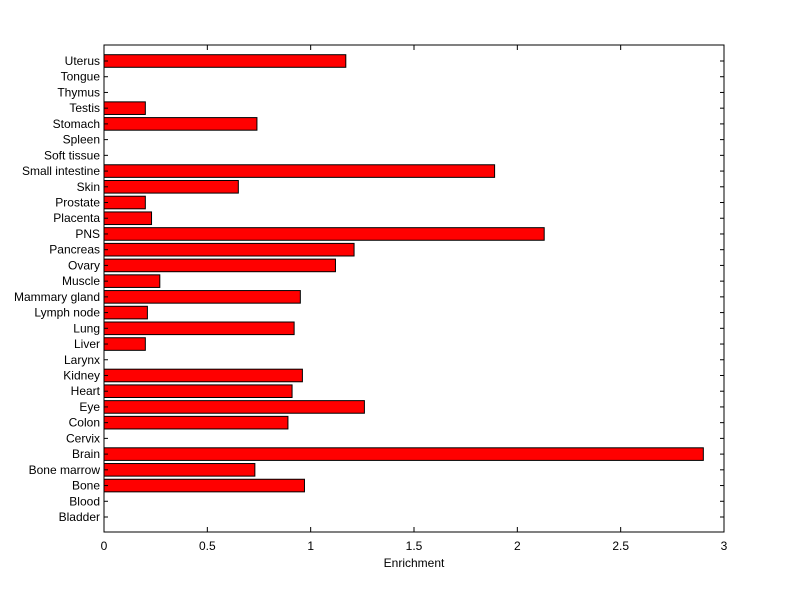 Image resolution: width=800 pixels, height=599 pixels. Describe the element at coordinates (207, 546) in the screenshot. I see `x-tick-label: 0.5` at that location.